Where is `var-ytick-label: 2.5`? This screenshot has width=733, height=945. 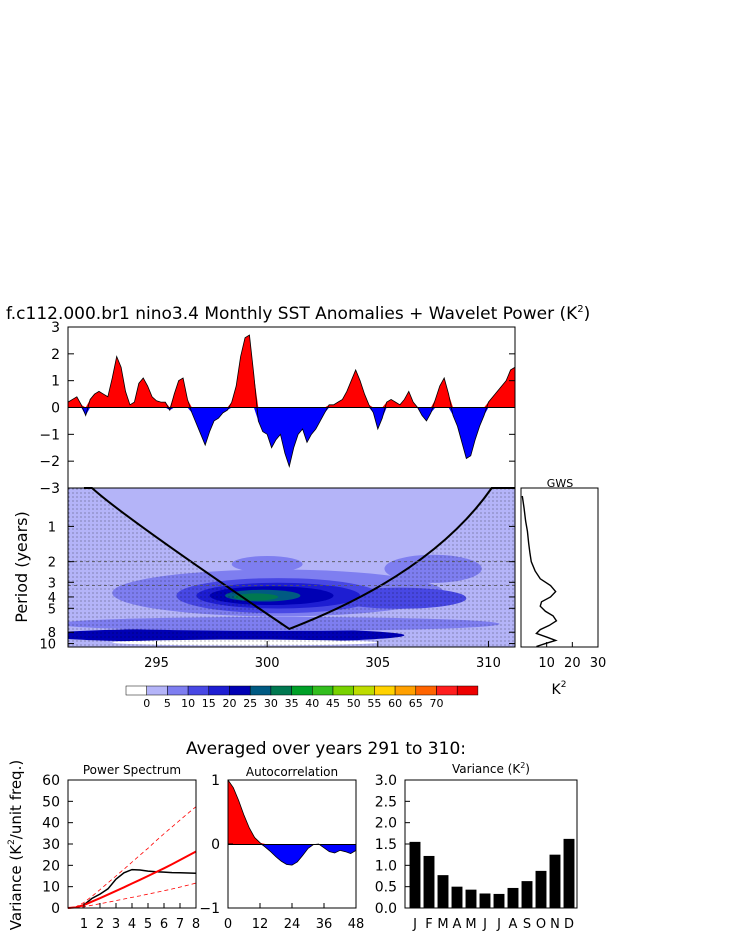 var-ytick-label: 2.5 is located at coordinates (386, 802).